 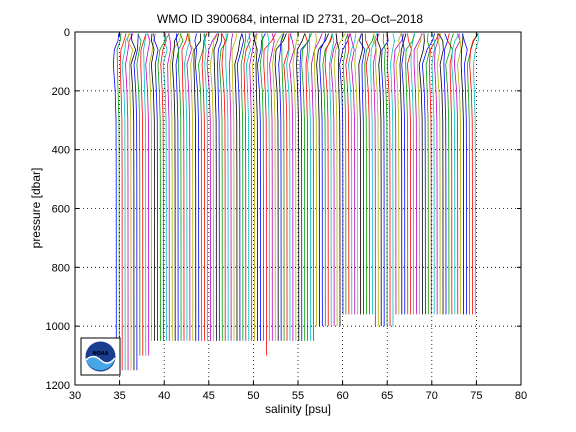 What do you see at coordinates (342, 396) in the screenshot?
I see `x-tick-label: 60` at bounding box center [342, 396].